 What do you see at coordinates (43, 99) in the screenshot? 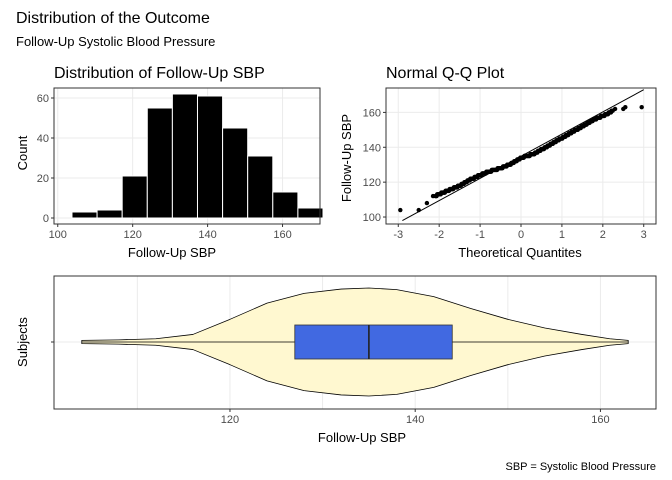
I see `histogram-ytick-label: 60` at bounding box center [43, 99].